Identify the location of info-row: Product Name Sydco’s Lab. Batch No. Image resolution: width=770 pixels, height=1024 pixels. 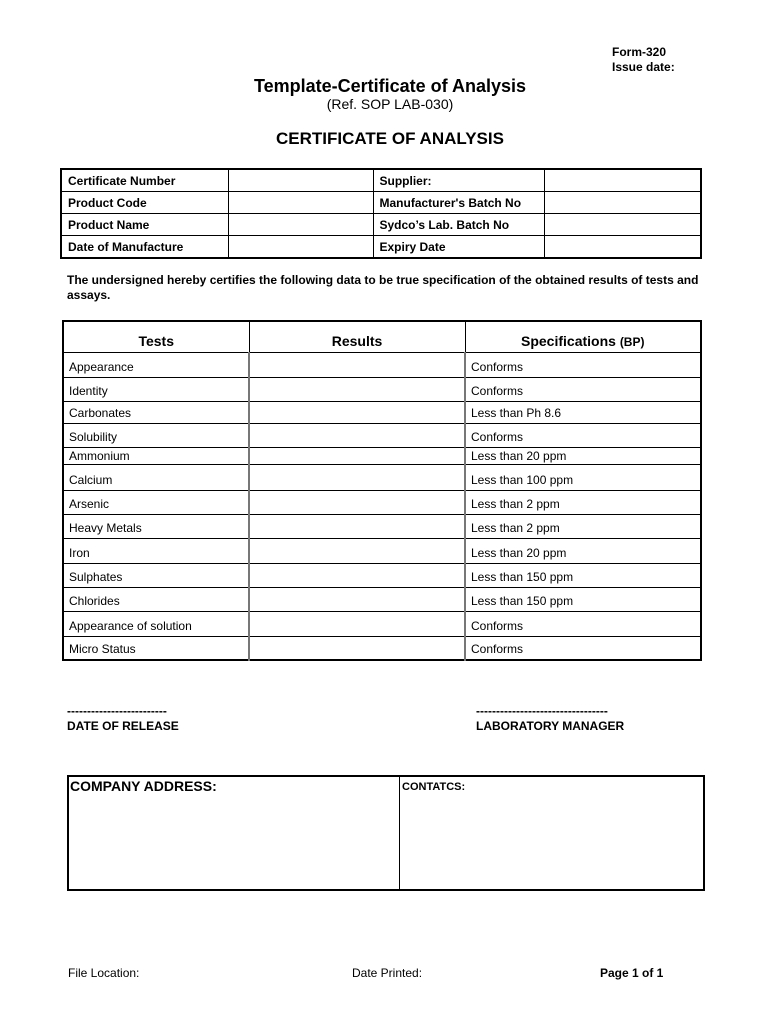
(381, 224).